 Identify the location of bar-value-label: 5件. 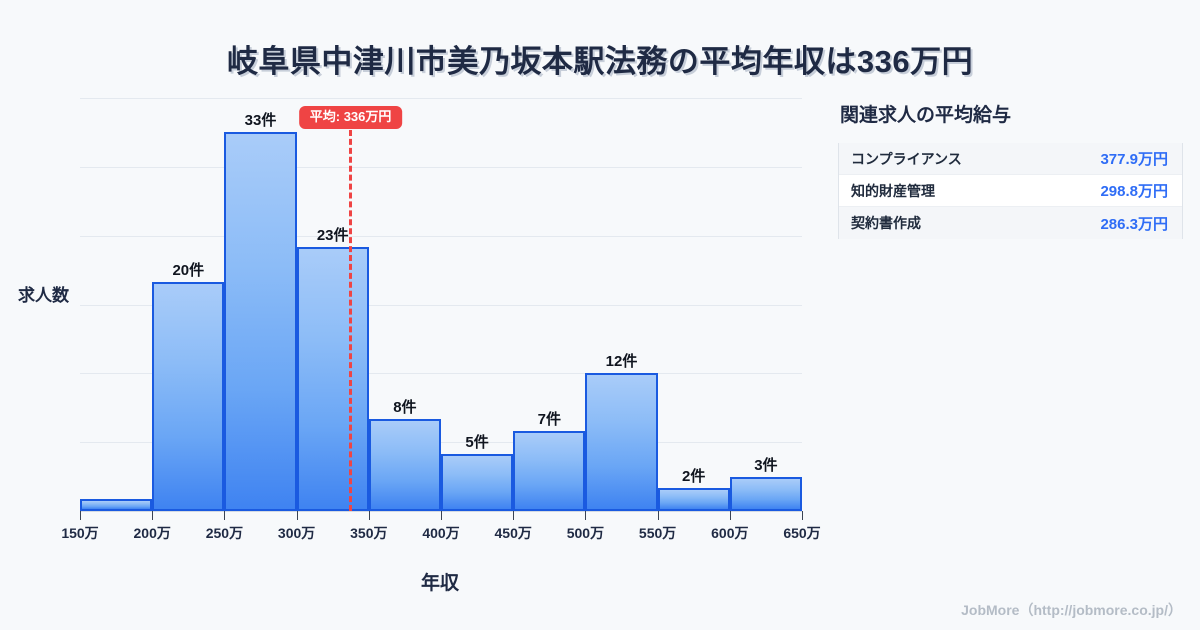
(477, 442).